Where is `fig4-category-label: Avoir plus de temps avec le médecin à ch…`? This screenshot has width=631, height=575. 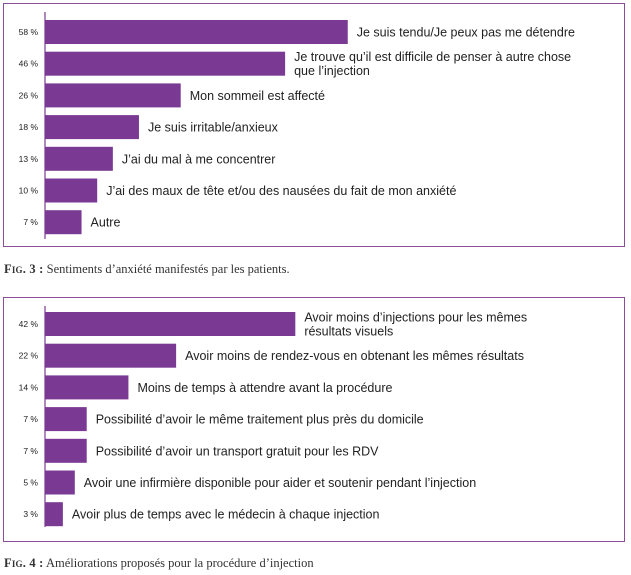
fig4-category-label: Avoir plus de temps avec le médecin à ch… is located at coordinates (226, 515).